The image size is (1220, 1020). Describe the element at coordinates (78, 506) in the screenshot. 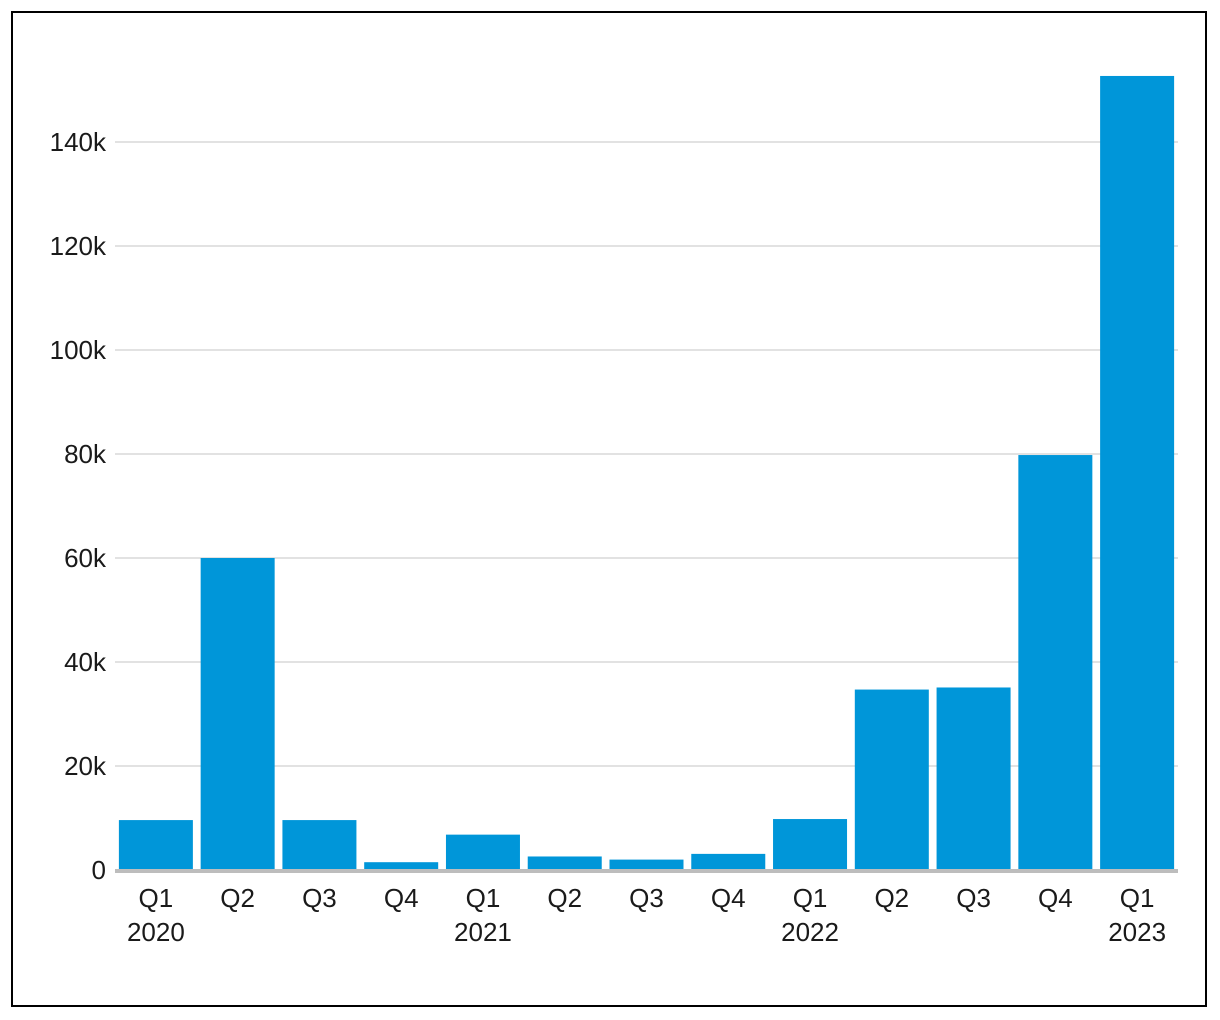

I see `y-axis-ticks: 0 20k 40k 60k 80k 100k 120k 140k` at that location.